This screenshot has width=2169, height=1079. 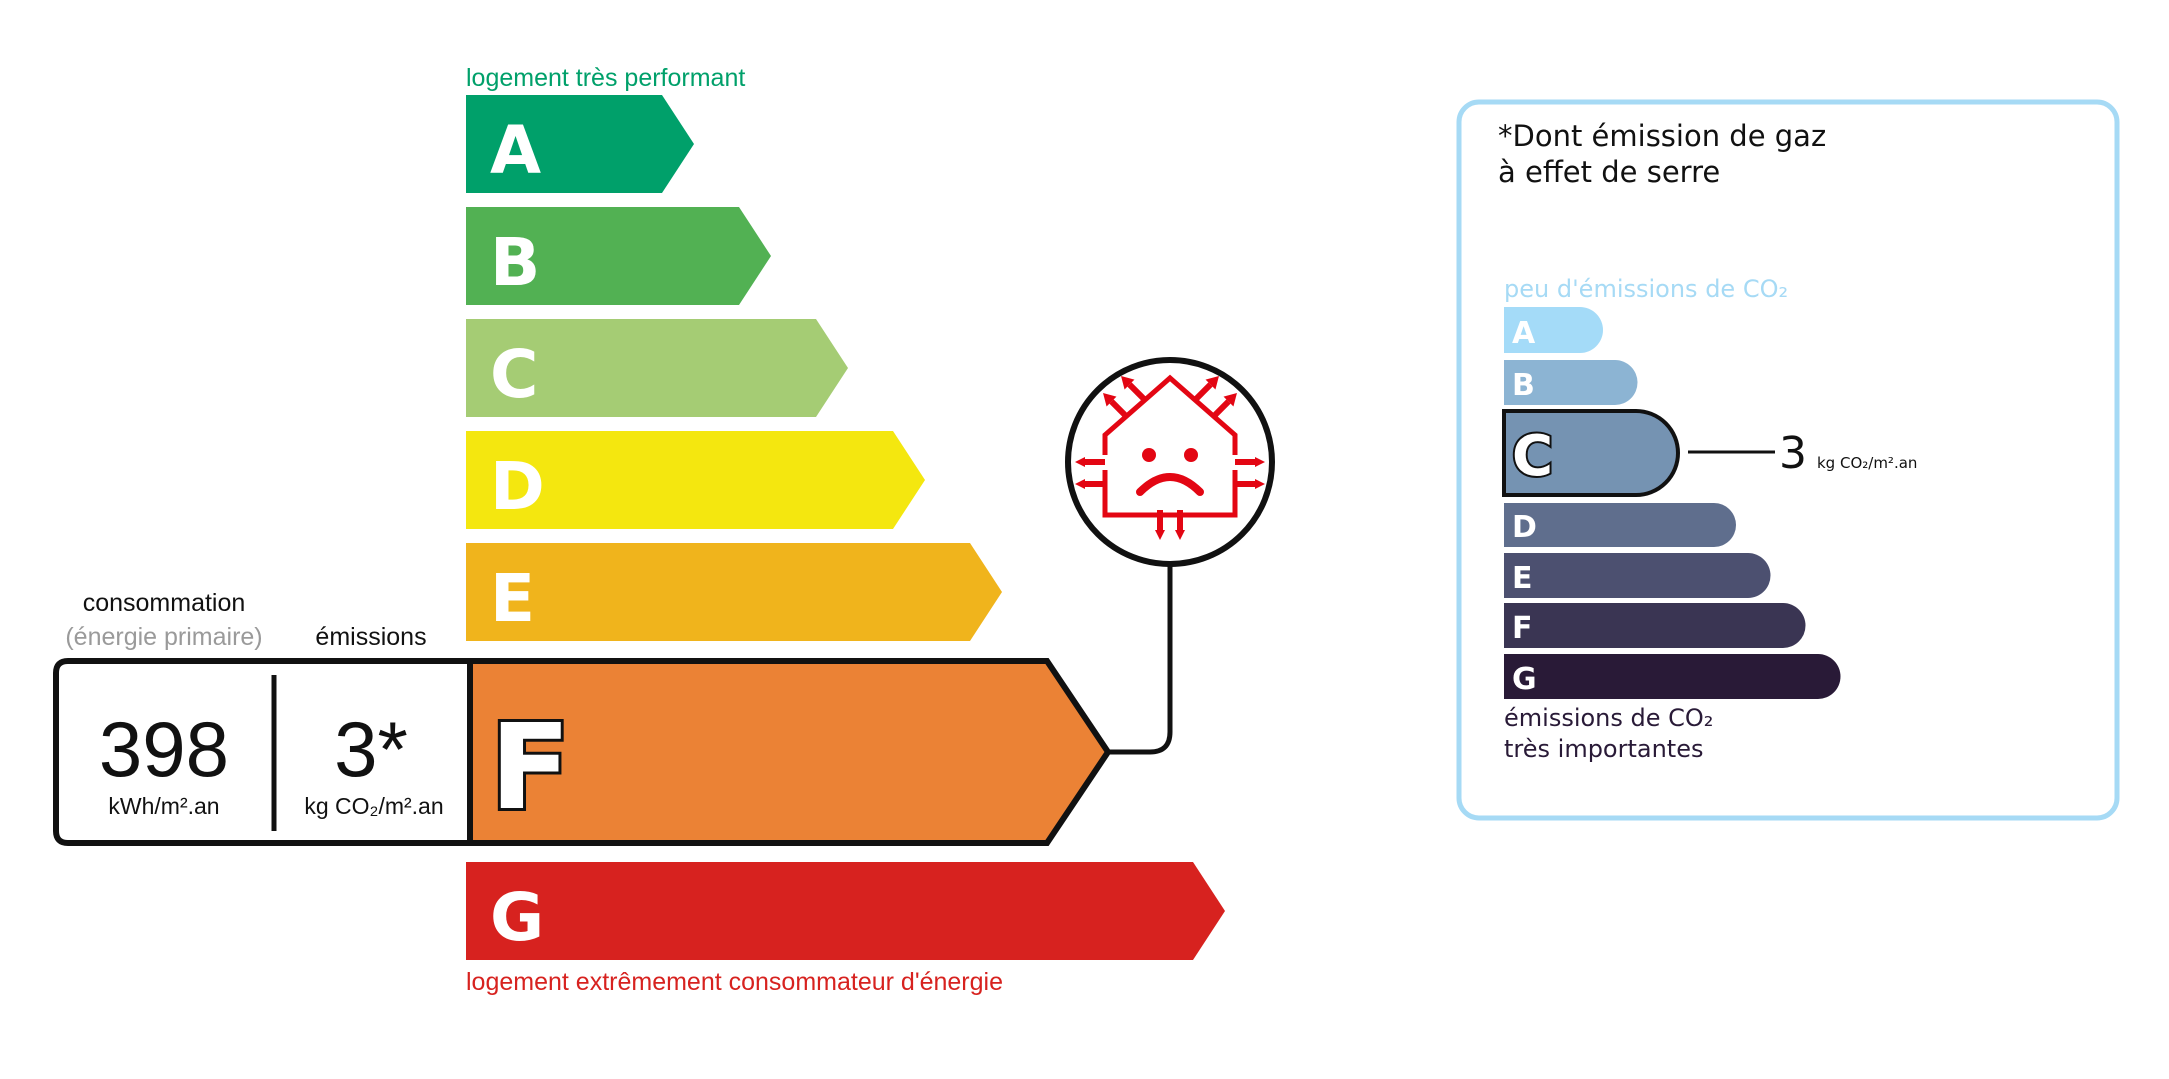 I want to click on energy-class-d: D, so click(x=695, y=480).